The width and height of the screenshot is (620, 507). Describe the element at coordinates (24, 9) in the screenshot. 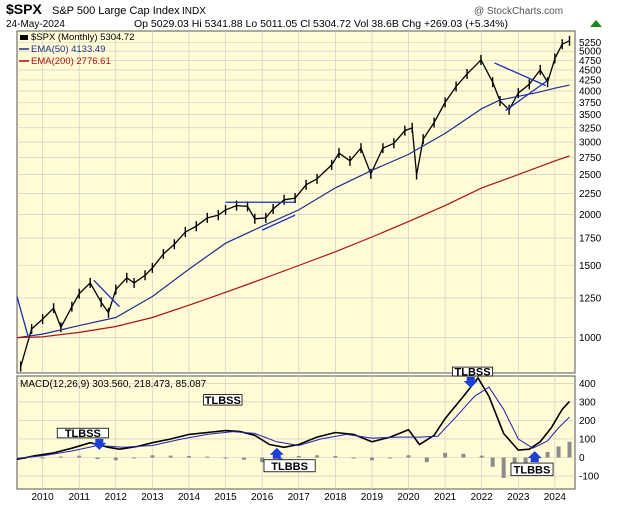

I see `chart-symbol: $SPX` at that location.